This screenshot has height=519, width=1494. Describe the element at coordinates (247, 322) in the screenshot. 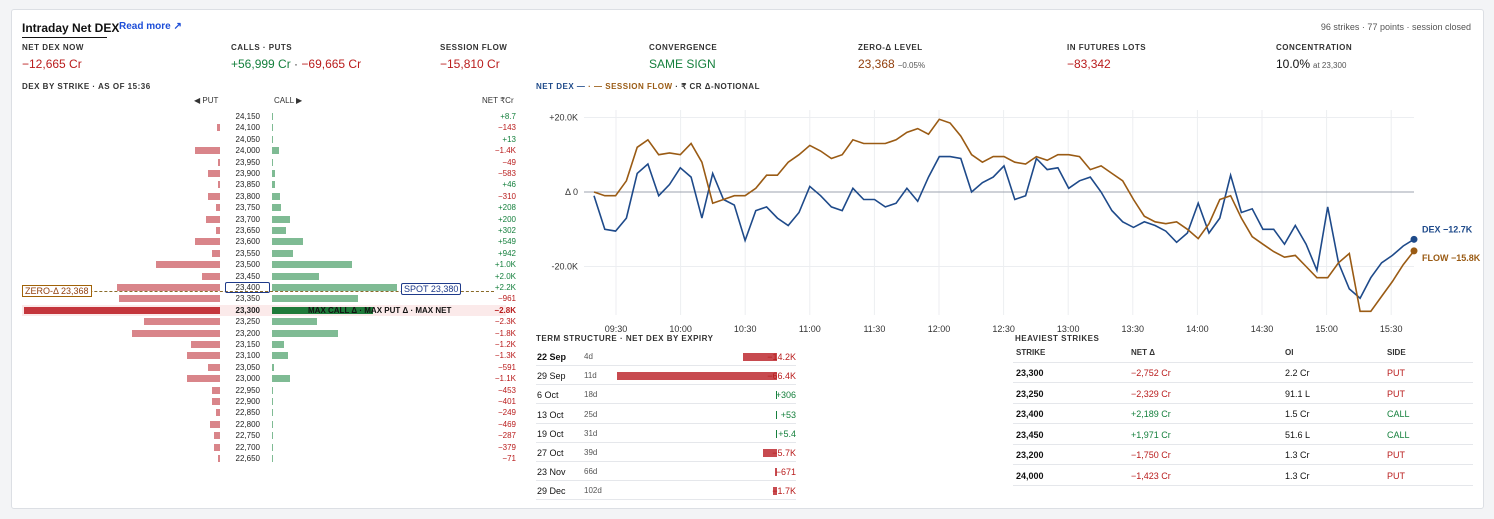

I see `strike-label: 23,250` at that location.